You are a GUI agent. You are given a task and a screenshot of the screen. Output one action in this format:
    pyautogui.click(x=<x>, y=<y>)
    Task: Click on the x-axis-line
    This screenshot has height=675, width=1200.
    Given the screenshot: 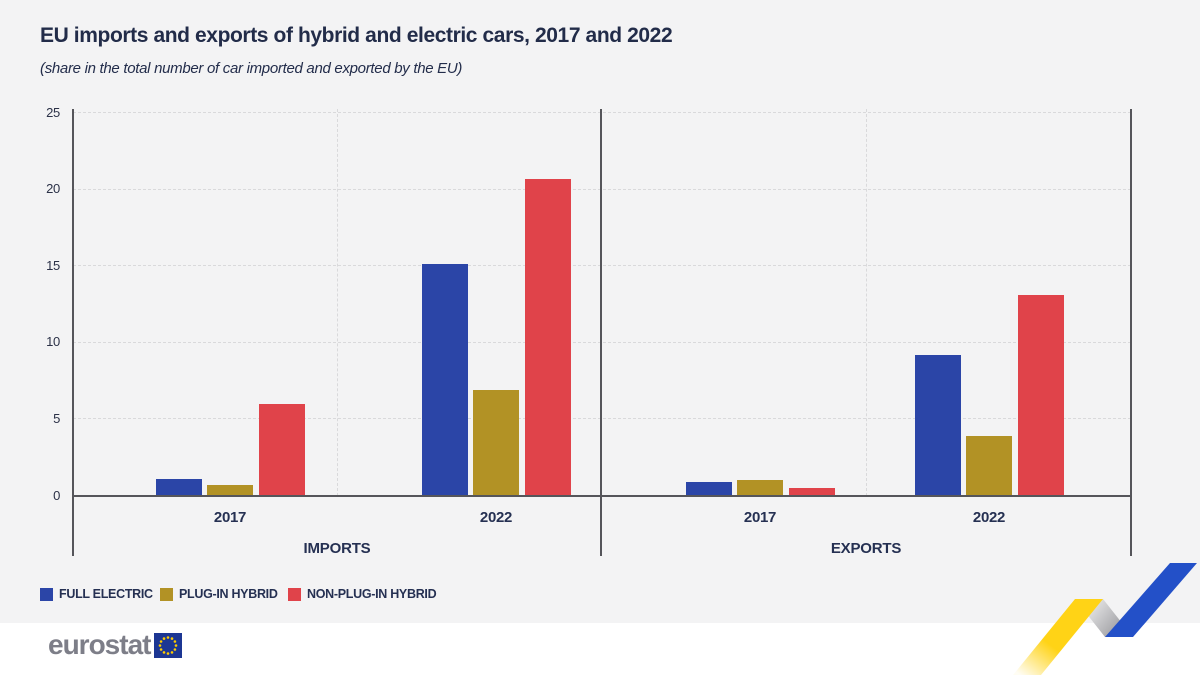 What is the action you would take?
    pyautogui.click(x=602, y=495)
    